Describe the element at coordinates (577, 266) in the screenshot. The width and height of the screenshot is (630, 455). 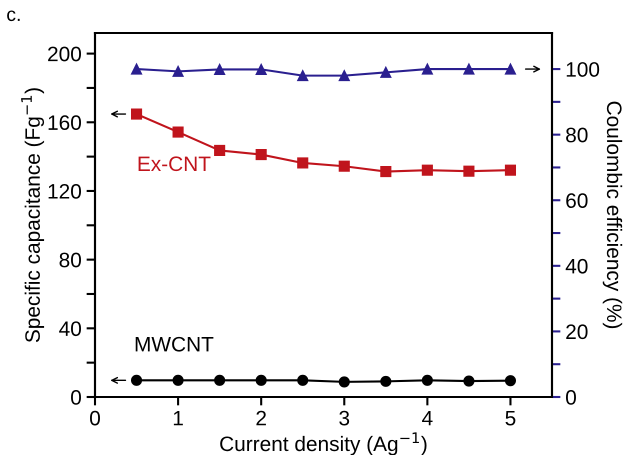
I see `y2-tick-label: 40` at that location.